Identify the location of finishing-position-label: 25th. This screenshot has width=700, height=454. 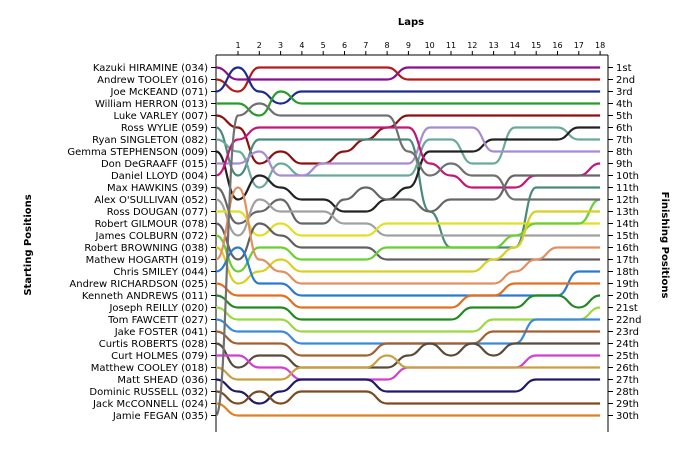
(627, 356).